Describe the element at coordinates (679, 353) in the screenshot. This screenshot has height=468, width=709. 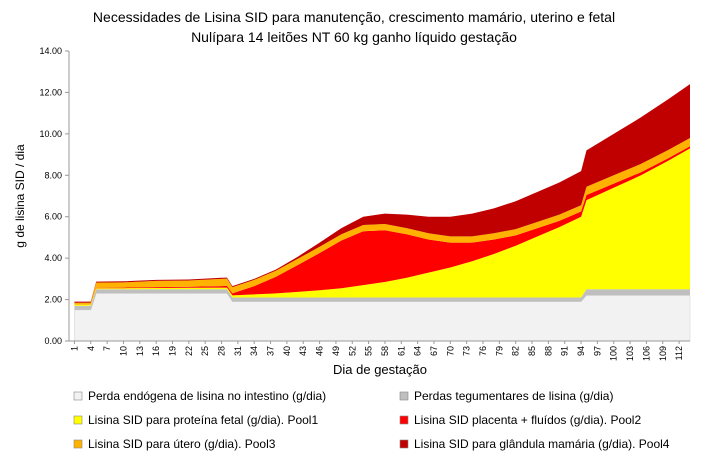
I see `x-tick-label: 112` at that location.